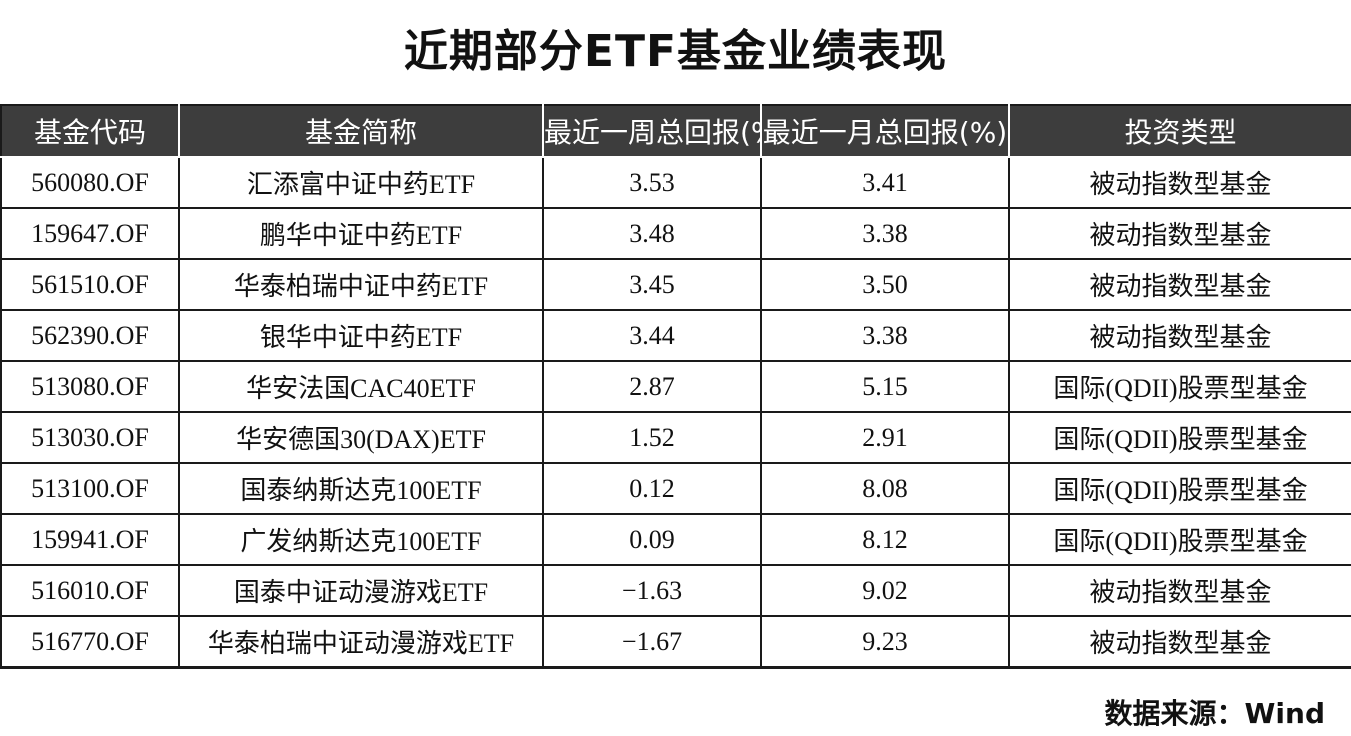 This screenshot has width=1351, height=736. What do you see at coordinates (361, 284) in the screenshot?
I see `fund-name-cell: 华泰柏瑞中证中药ETF` at bounding box center [361, 284].